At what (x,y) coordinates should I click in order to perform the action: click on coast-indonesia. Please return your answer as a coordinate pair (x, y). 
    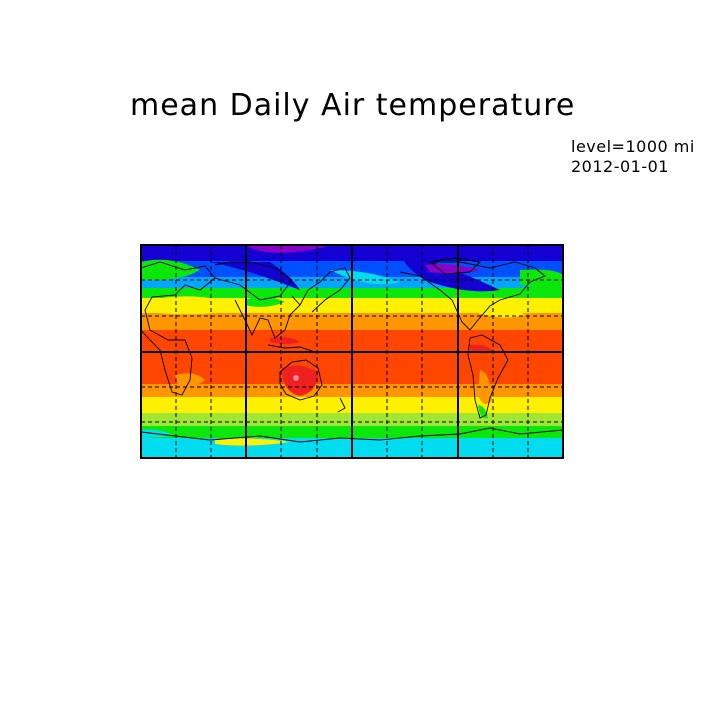
    Looking at the image, I should click on (291, 348).